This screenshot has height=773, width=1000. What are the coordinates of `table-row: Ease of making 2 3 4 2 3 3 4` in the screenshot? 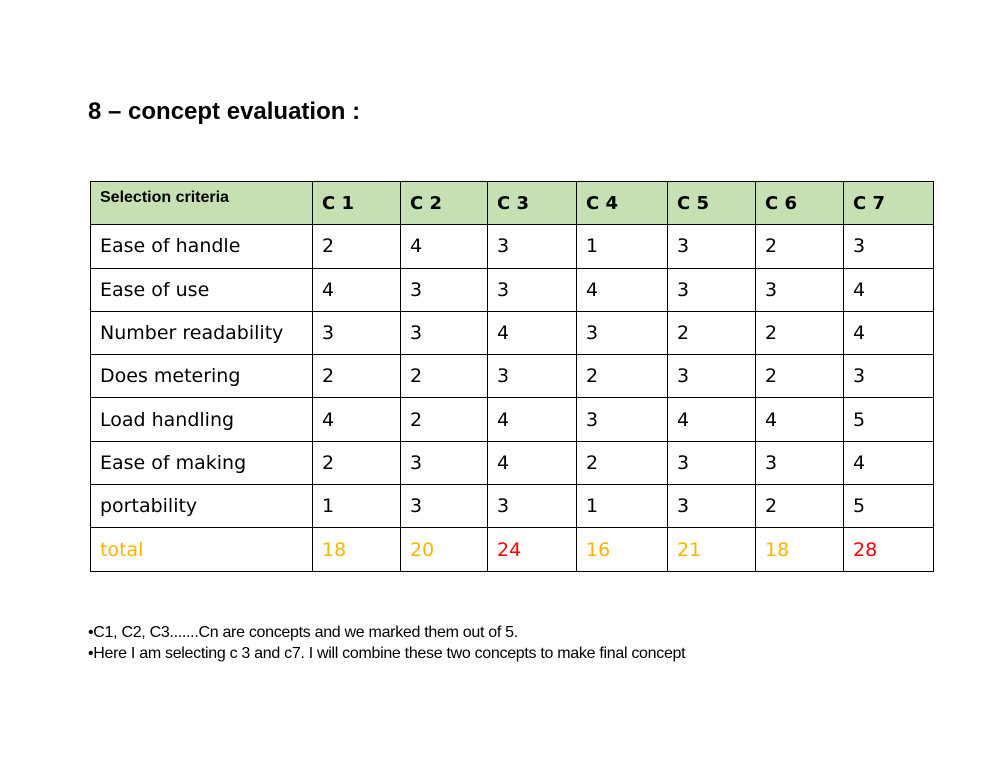 It's located at (512, 463).